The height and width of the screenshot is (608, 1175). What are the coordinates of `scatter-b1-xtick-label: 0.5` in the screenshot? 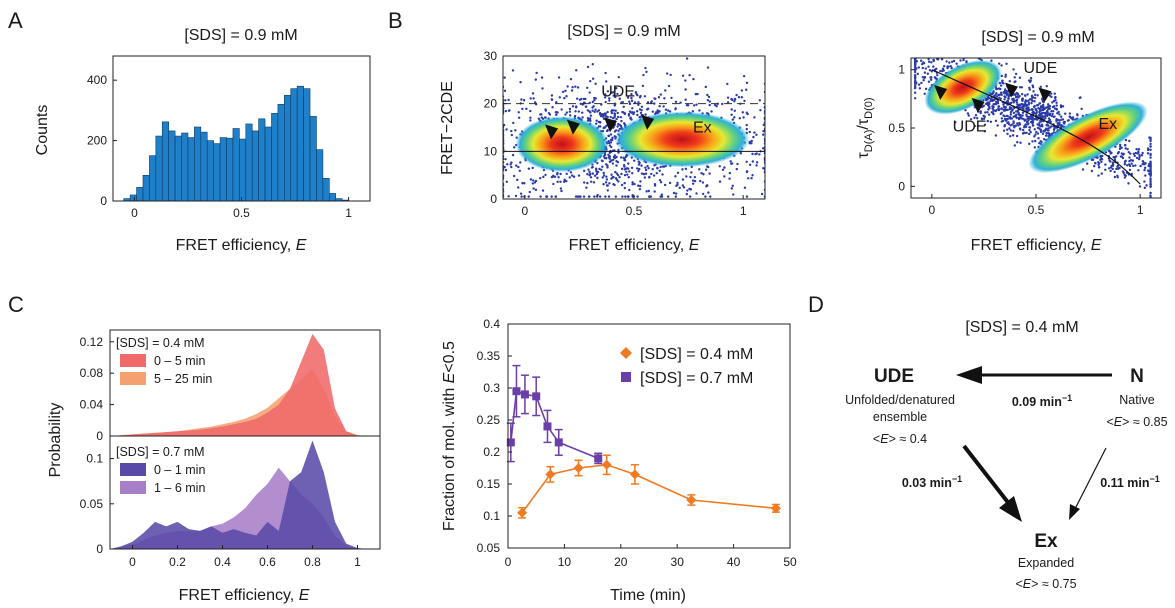 It's located at (634, 211).